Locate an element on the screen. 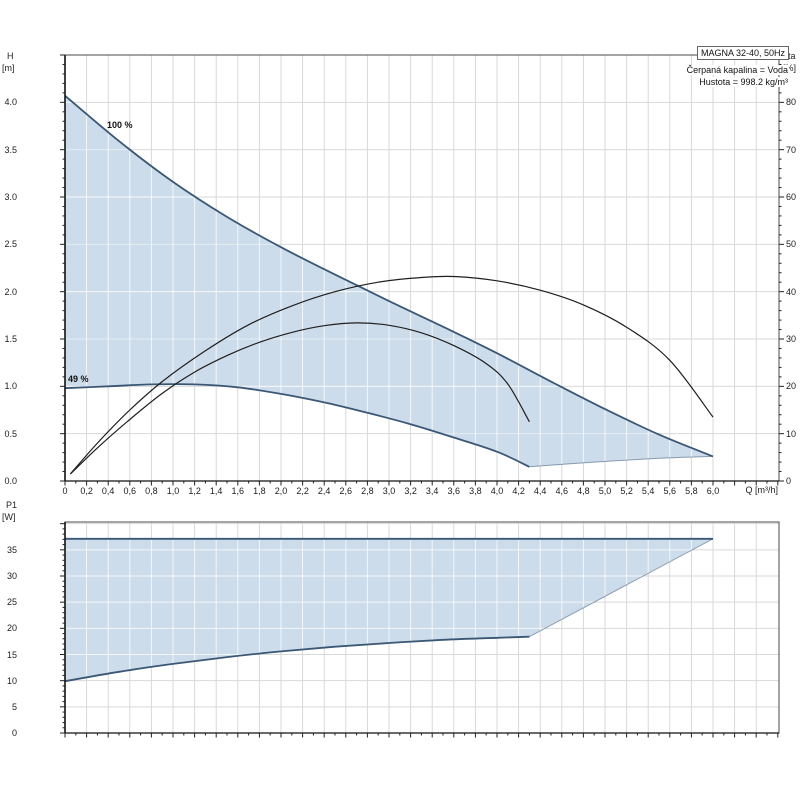 Image resolution: width=800 pixels, height=800 pixels. tick-label: 1,2 is located at coordinates (194, 491).